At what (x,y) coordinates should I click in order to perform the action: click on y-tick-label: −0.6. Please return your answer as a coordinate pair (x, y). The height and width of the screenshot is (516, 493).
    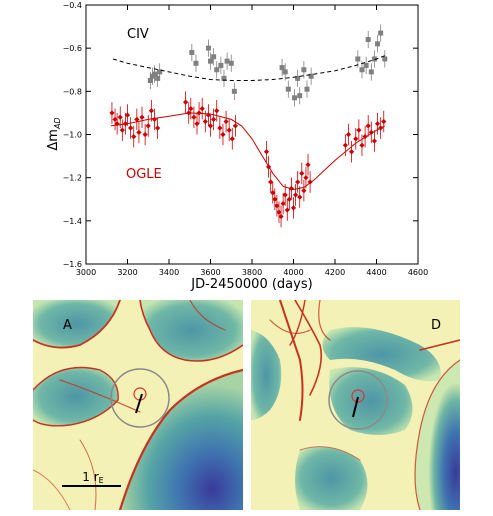
    Looking at the image, I should click on (72, 48).